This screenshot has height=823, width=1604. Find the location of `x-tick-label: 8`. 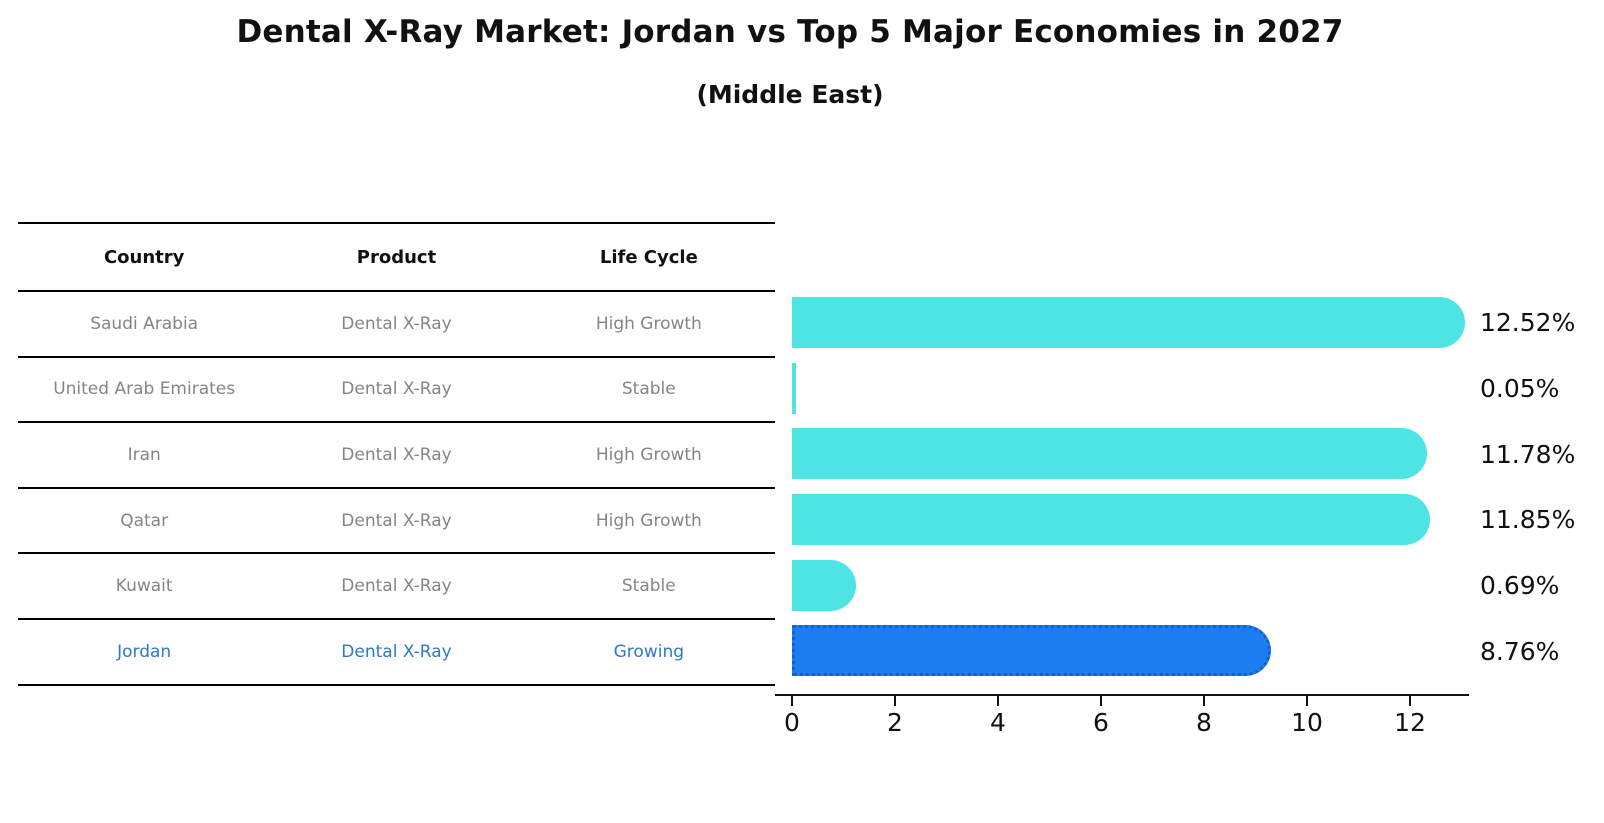

x-tick-label: 8 is located at coordinates (1204, 722).